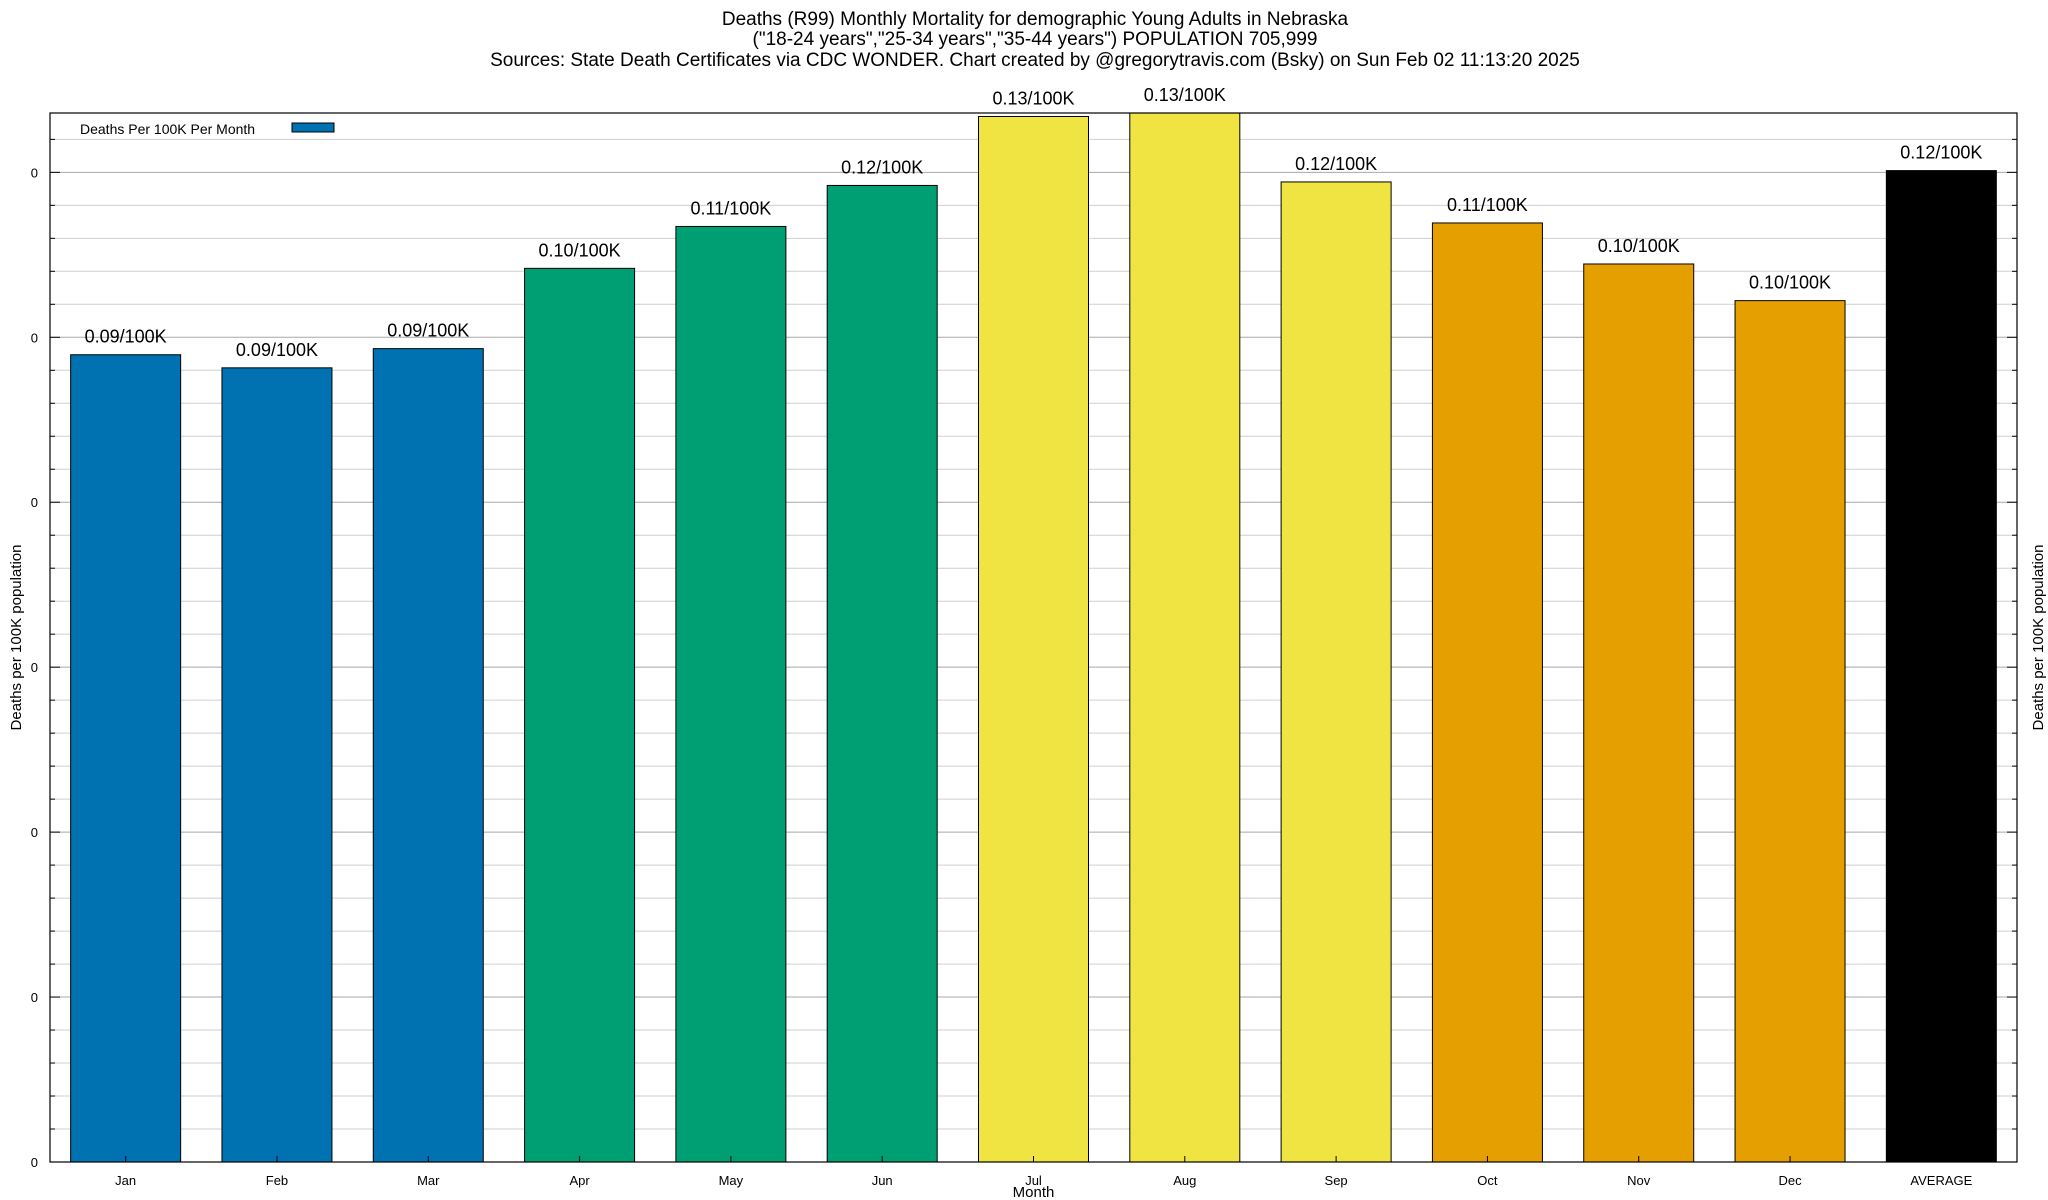 Image resolution: width=2048 pixels, height=1200 pixels. I want to click on y-axis-label: Deaths per 100K population, so click(16, 638).